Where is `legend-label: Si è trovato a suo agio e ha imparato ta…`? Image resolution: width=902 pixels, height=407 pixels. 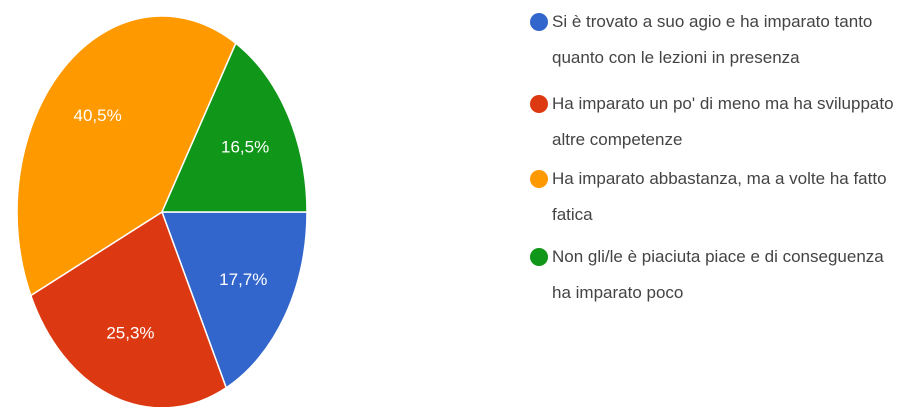
legend-label: Si è trovato a suo agio e ha imparato ta… is located at coordinates (712, 39).